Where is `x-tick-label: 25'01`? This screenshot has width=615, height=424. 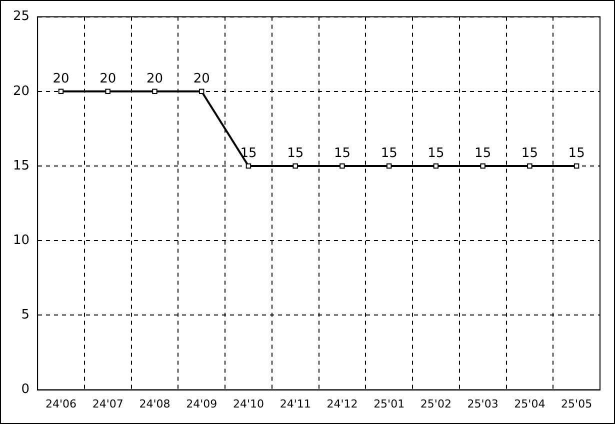 x-tick-label: 25'01 is located at coordinates (389, 403).